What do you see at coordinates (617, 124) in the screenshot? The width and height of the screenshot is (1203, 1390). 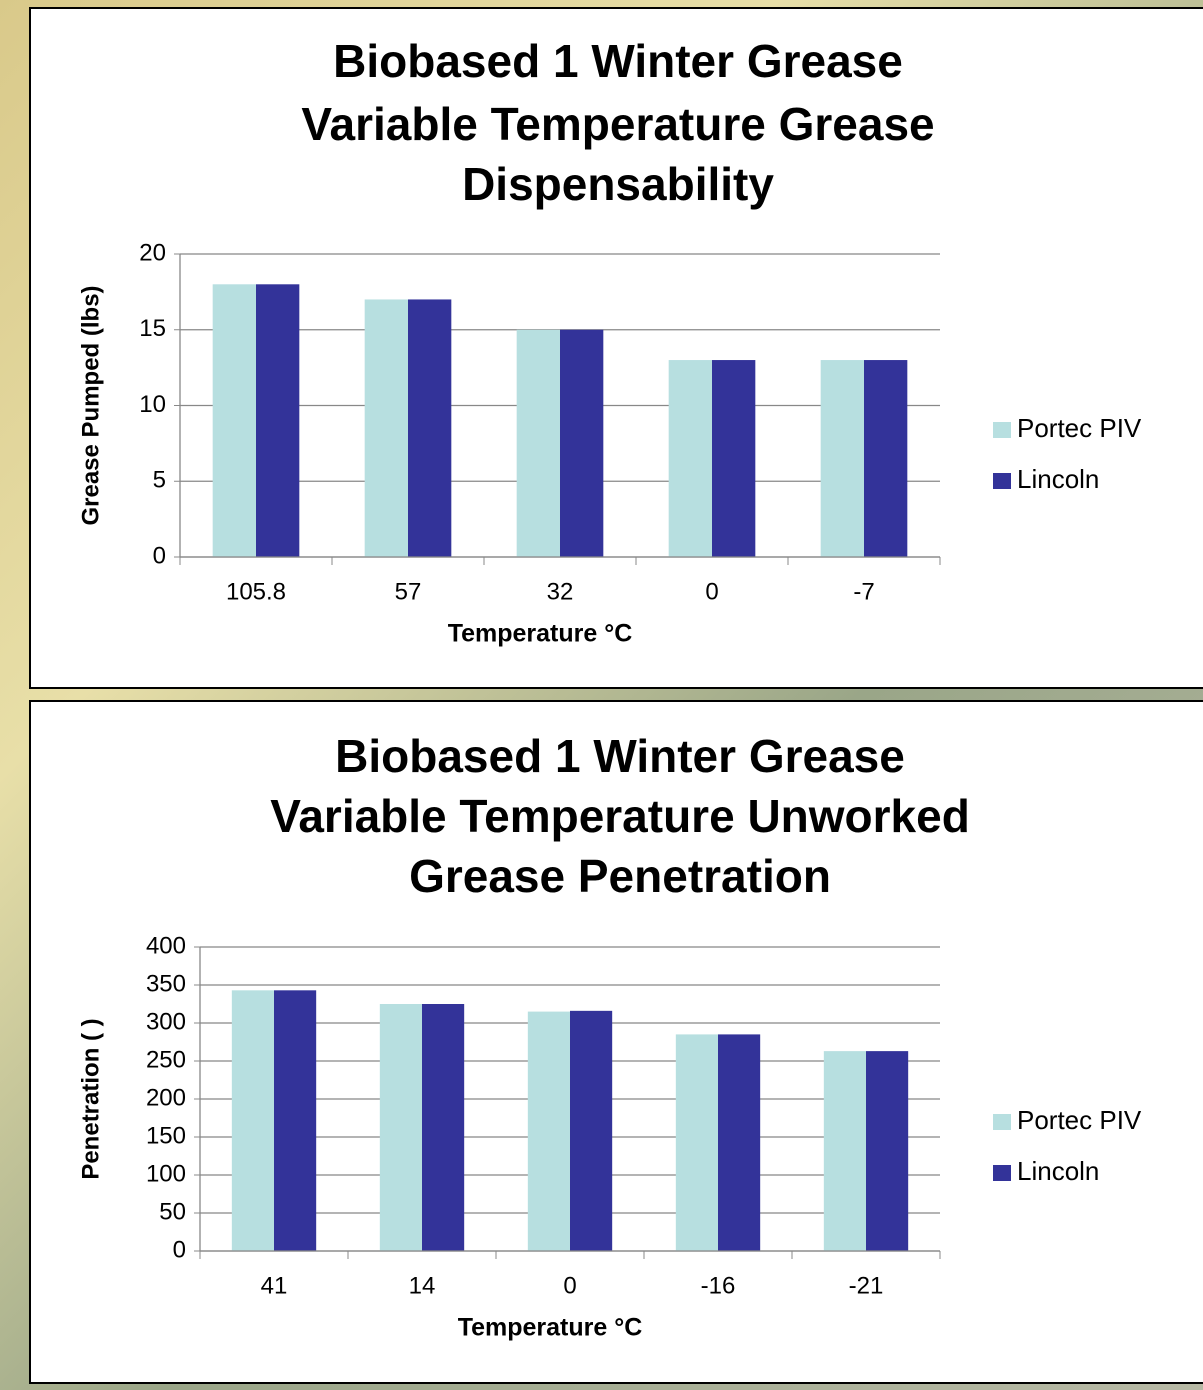 I see `chart-title: Variable Temperature Grease` at bounding box center [617, 124].